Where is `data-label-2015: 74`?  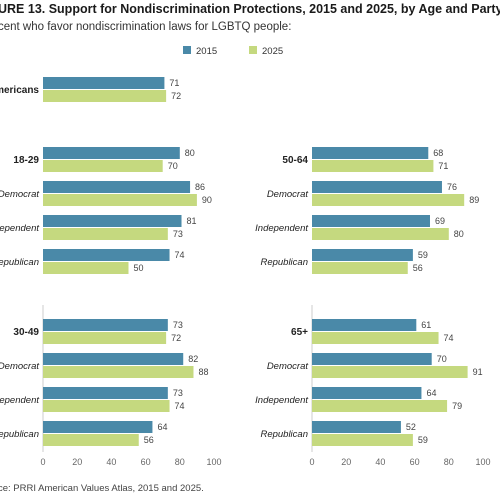
data-label-2015: 74 is located at coordinates (180, 255).